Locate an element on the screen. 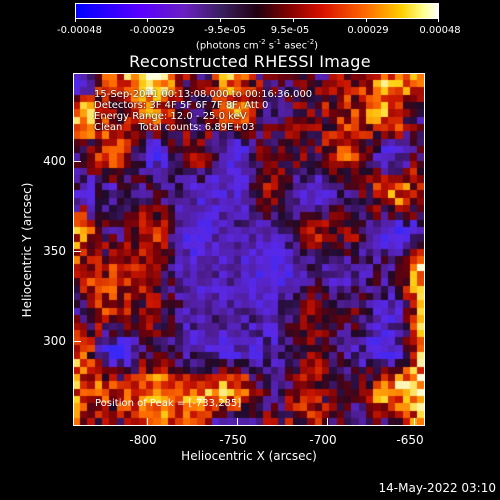 The height and width of the screenshot is (500, 500). x-tick-label: -700 is located at coordinates (323, 440).